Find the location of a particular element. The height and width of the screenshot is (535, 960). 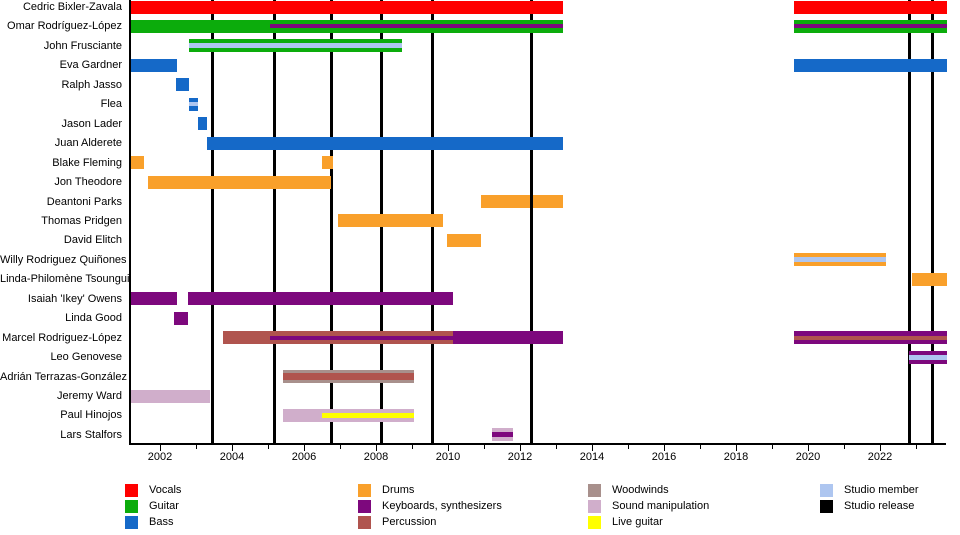

legend-swatch-vocals is located at coordinates (131, 490).